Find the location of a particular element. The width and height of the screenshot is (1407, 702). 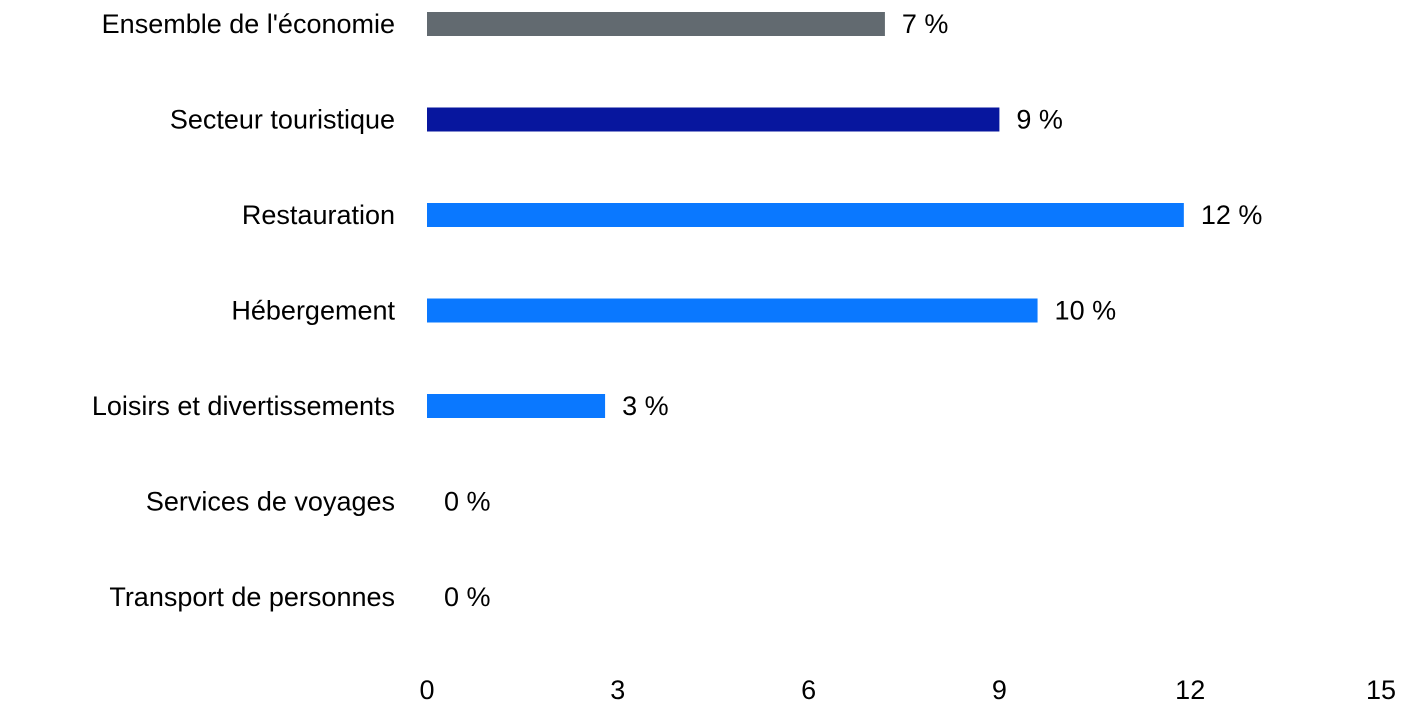

category-label: Secteur touristique is located at coordinates (282, 120).